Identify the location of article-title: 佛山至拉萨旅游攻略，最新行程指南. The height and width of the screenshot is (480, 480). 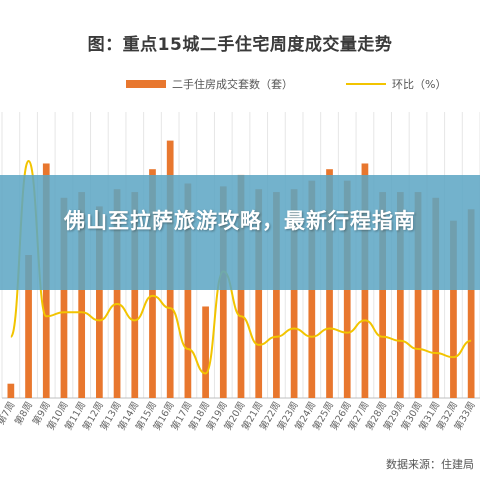
(240, 221).